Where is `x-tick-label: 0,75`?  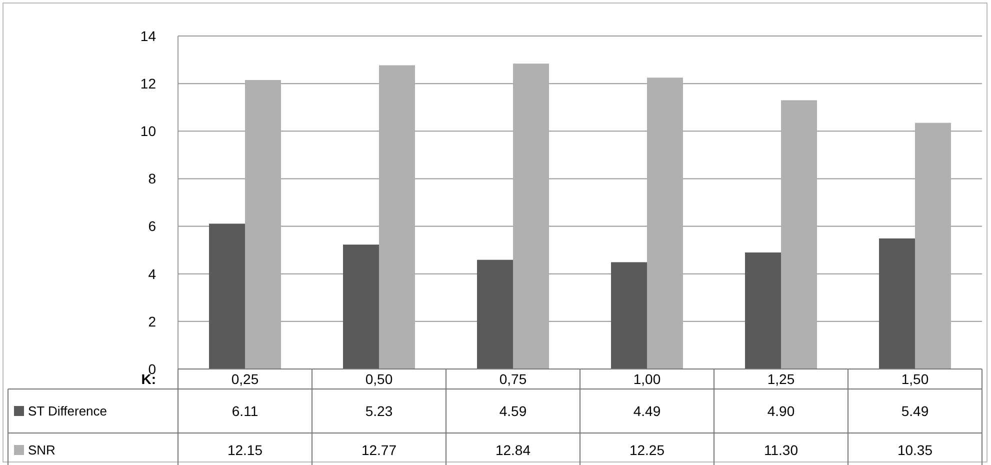
x-tick-label: 0,75 is located at coordinates (513, 378).